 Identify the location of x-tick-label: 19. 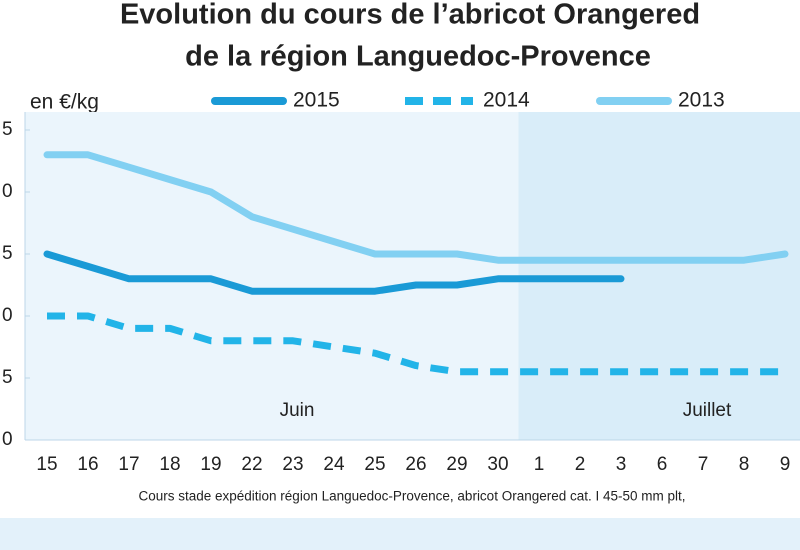
(210, 464).